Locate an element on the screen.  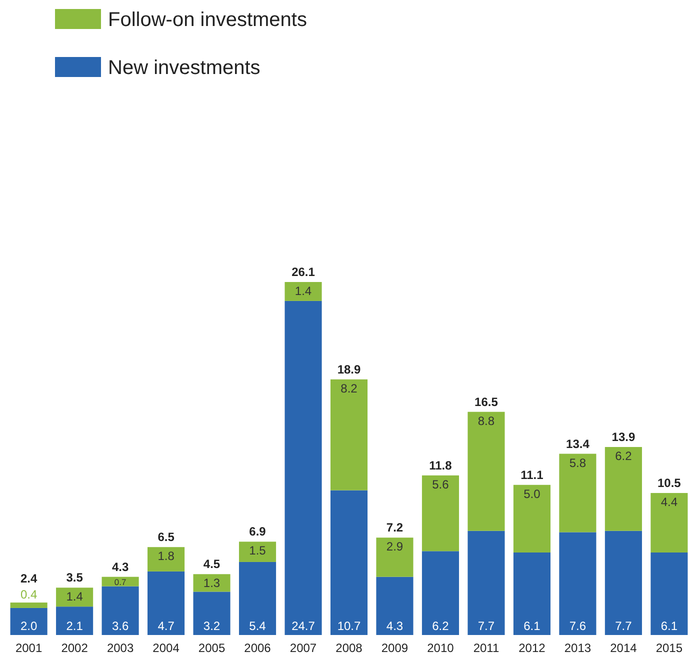
total-label: 6.9 is located at coordinates (257, 531).